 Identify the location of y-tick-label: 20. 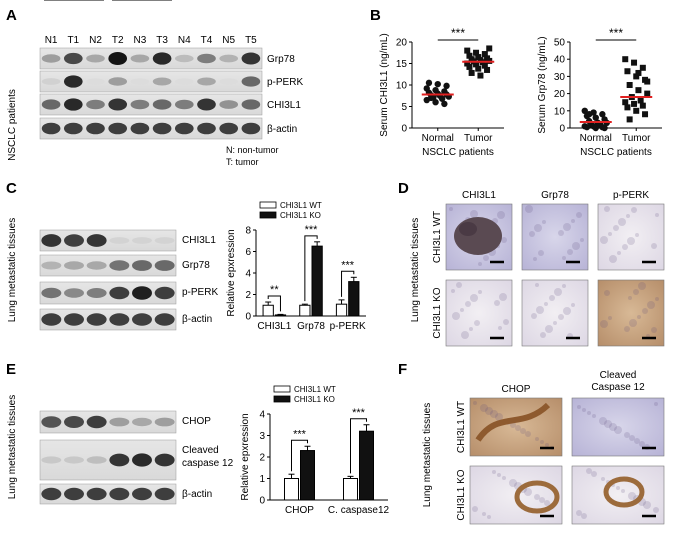
(402, 43).